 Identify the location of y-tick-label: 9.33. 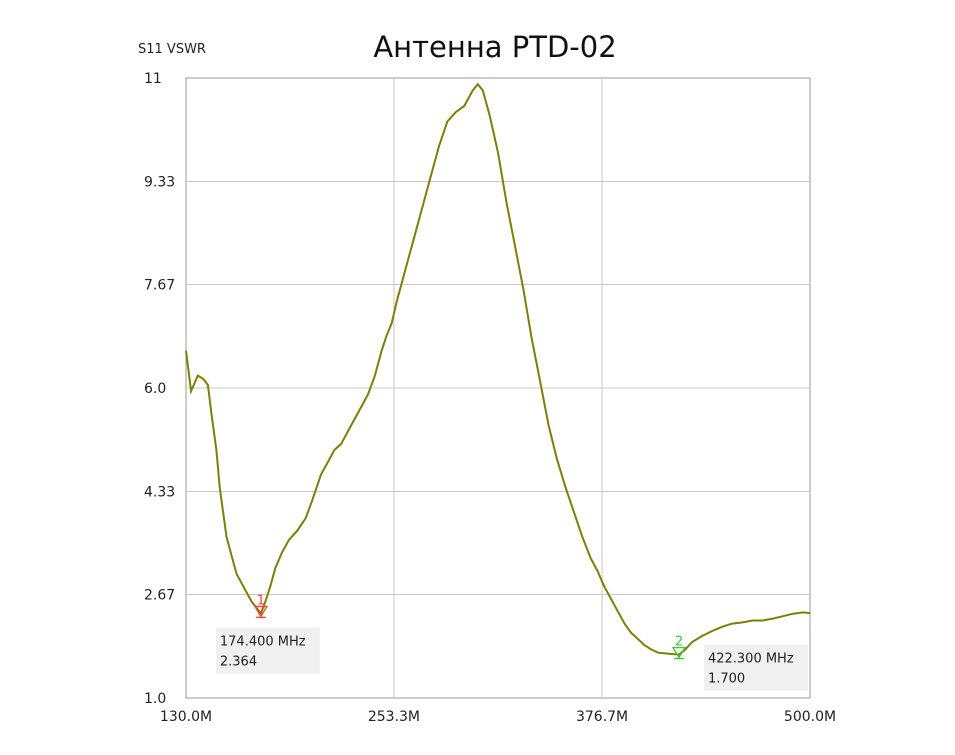
(159, 183).